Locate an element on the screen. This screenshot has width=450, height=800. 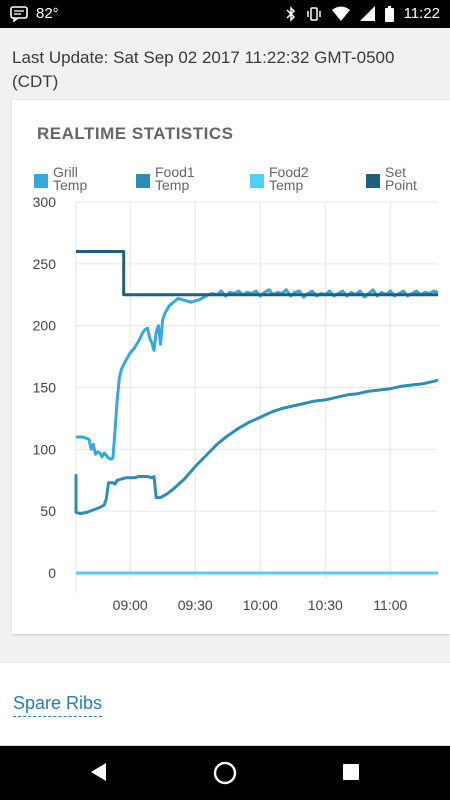
clock: 11:22 is located at coordinates (421, 13).